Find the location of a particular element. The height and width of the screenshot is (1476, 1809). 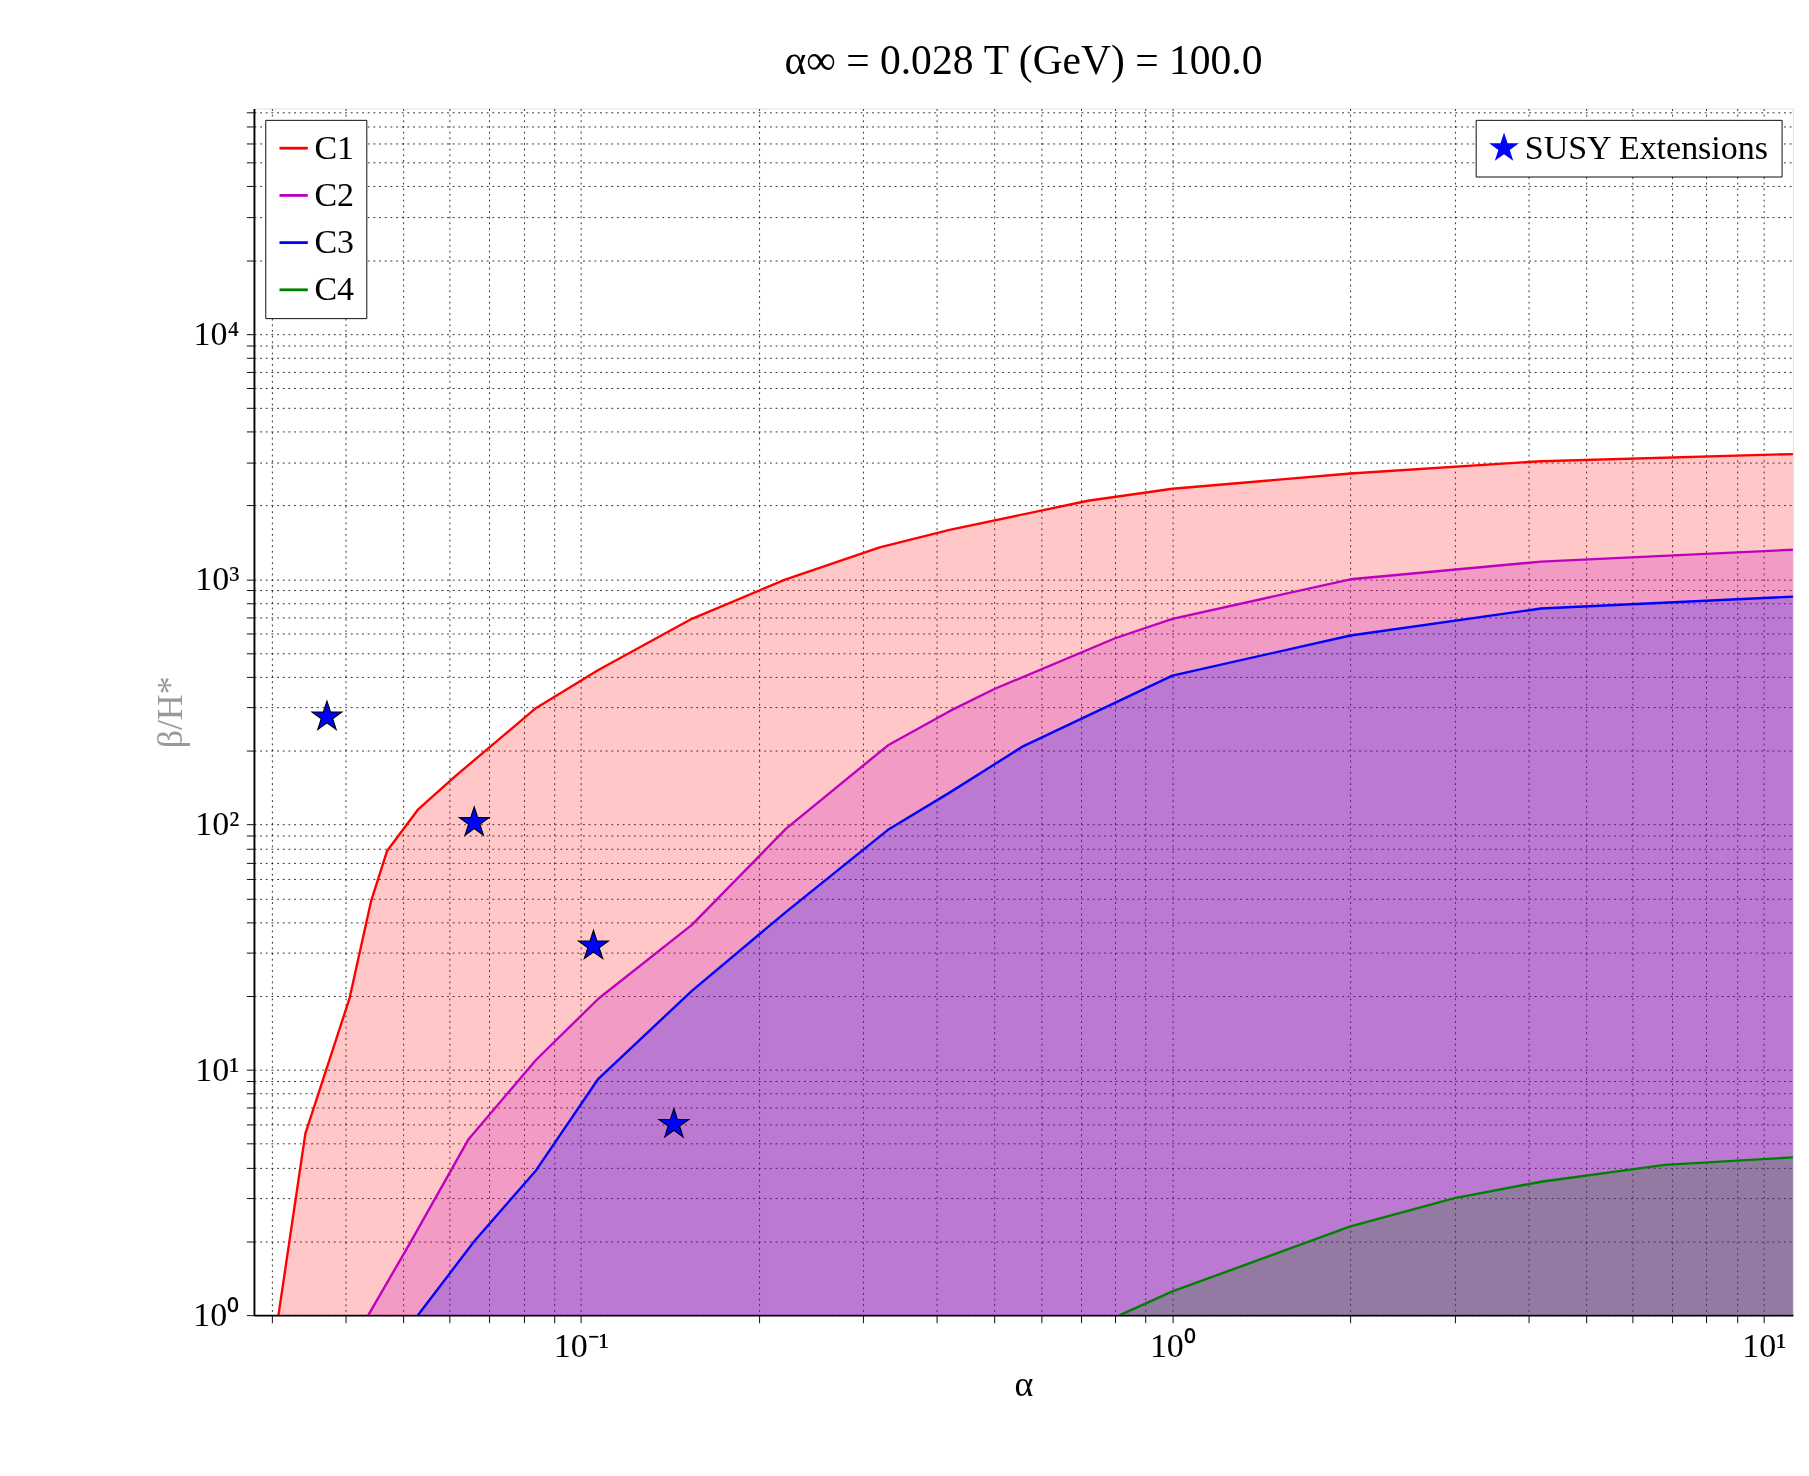

x-axis-title: α is located at coordinates (1024, 1383).